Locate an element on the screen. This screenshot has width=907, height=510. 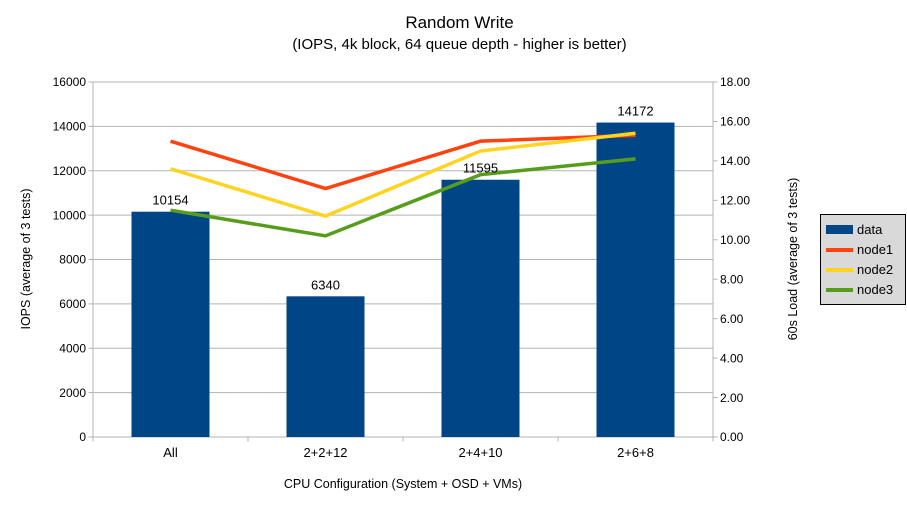
left-axis-tick-label: 2000 is located at coordinates (72, 393).